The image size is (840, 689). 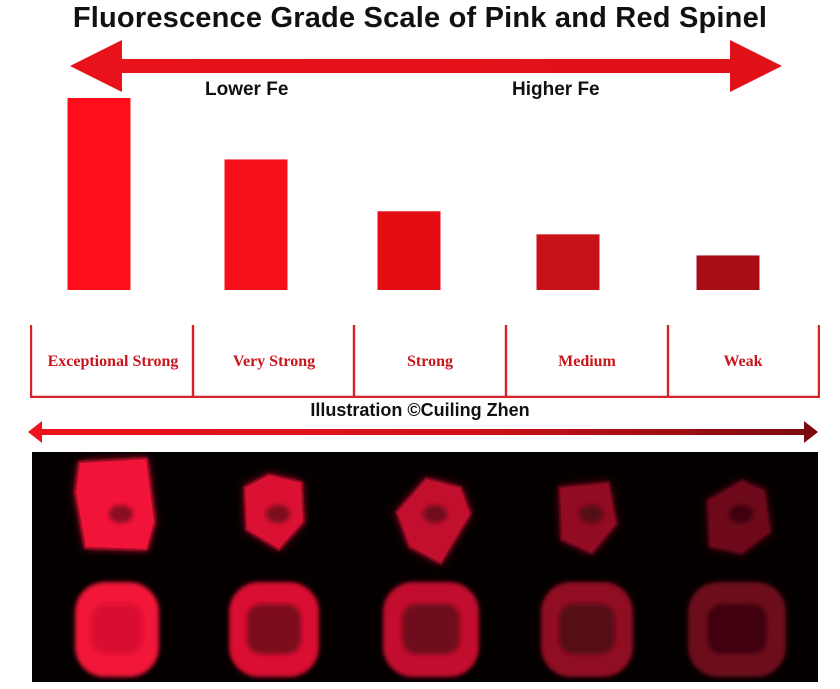 I want to click on grade-label-weak: Weak, so click(x=743, y=361).